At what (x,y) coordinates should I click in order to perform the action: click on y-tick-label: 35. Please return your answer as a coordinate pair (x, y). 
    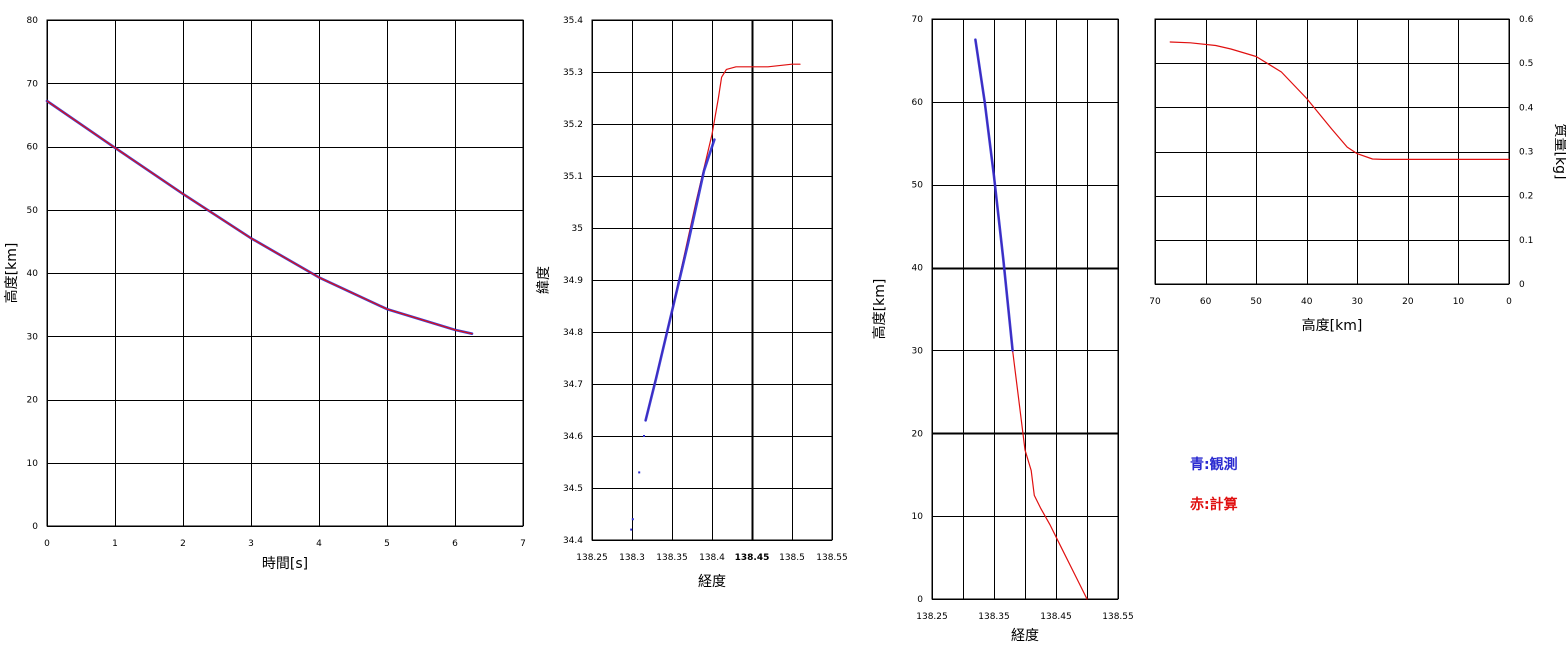
    Looking at the image, I should click on (577, 229).